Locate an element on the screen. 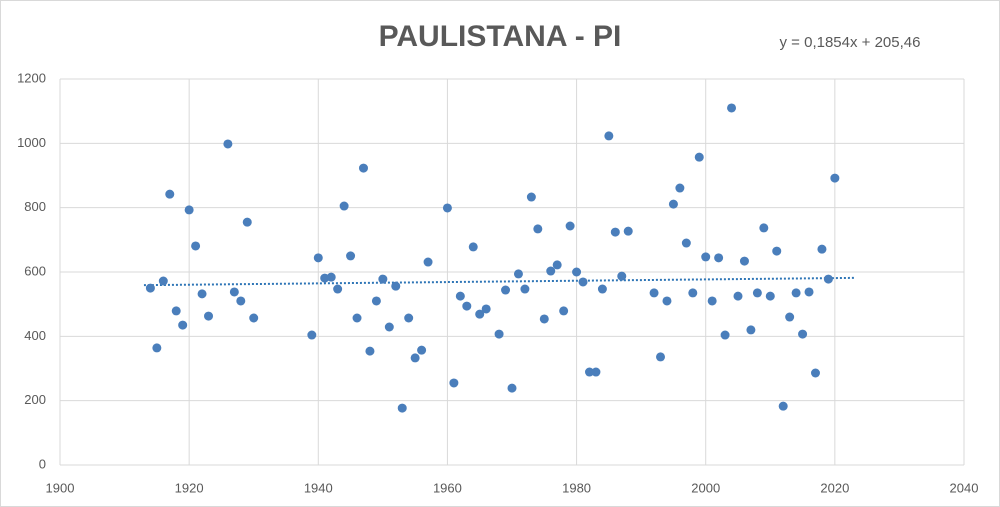  x-tick-label: 1900 is located at coordinates (60, 487).